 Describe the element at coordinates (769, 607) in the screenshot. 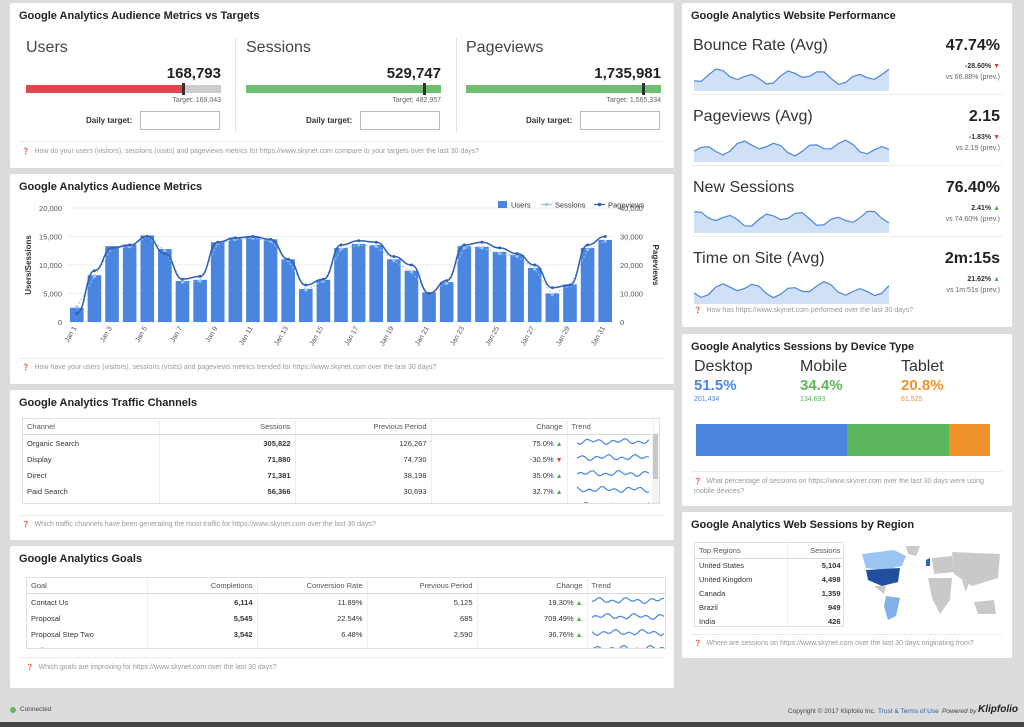

I see `table-row: Brazil 949` at that location.